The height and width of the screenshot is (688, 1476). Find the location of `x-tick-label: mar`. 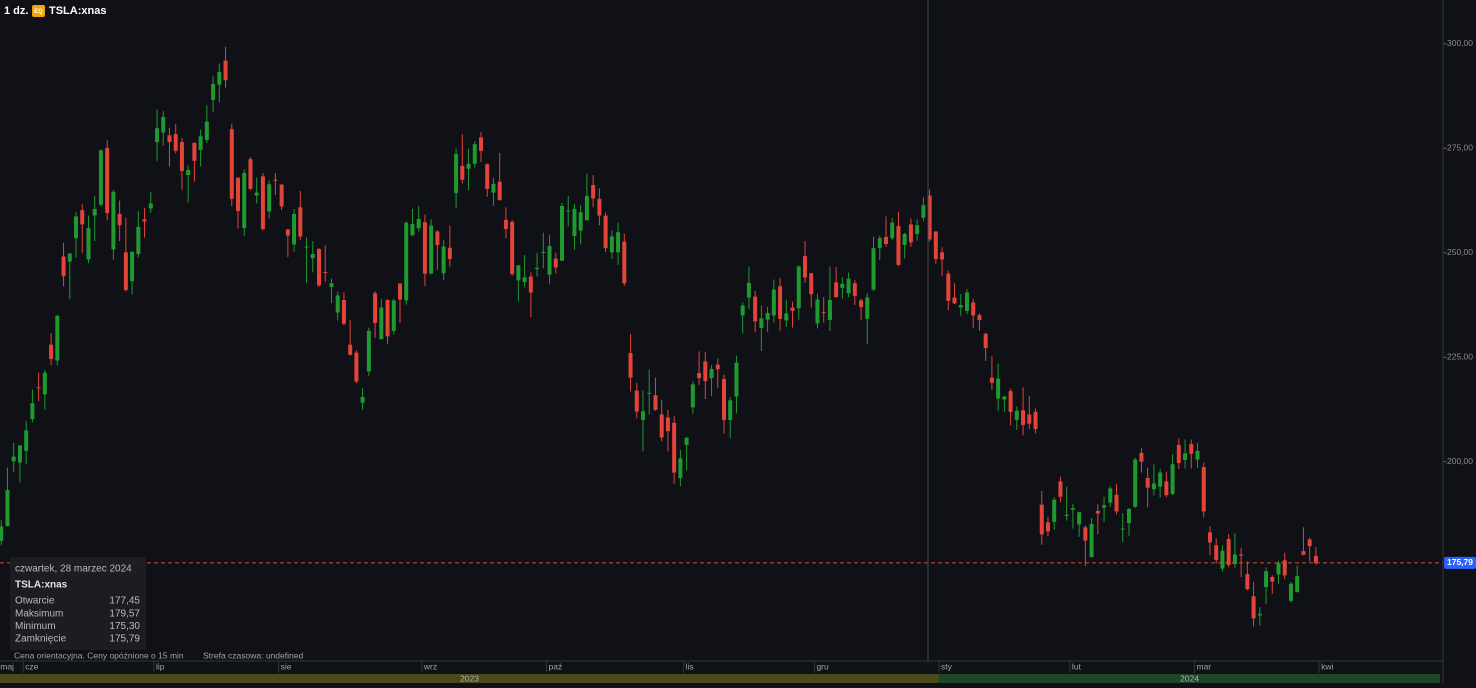

x-tick-label: mar is located at coordinates (1204, 666).